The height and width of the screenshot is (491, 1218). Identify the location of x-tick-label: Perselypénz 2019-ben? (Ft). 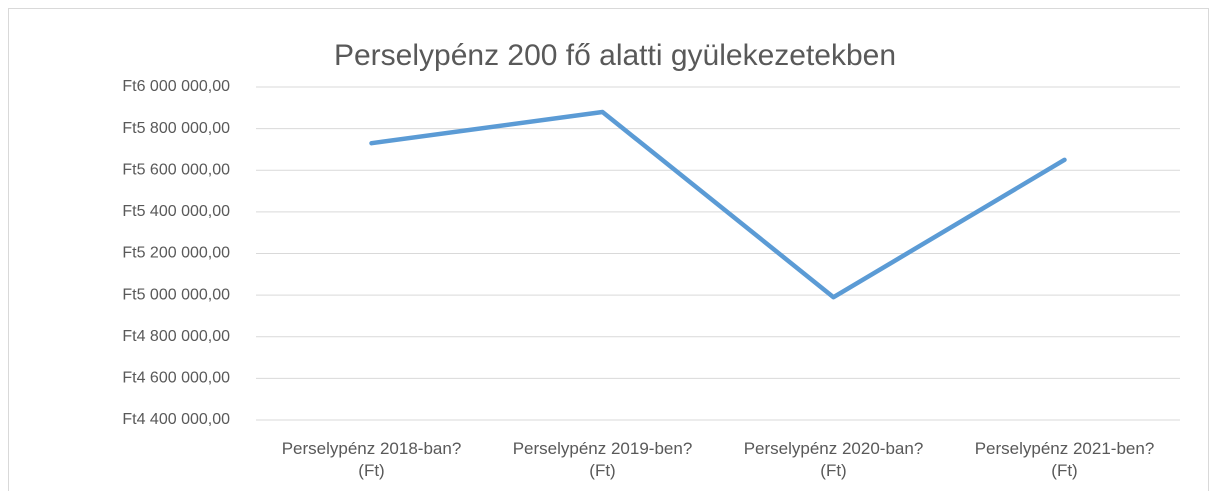
(602, 459).